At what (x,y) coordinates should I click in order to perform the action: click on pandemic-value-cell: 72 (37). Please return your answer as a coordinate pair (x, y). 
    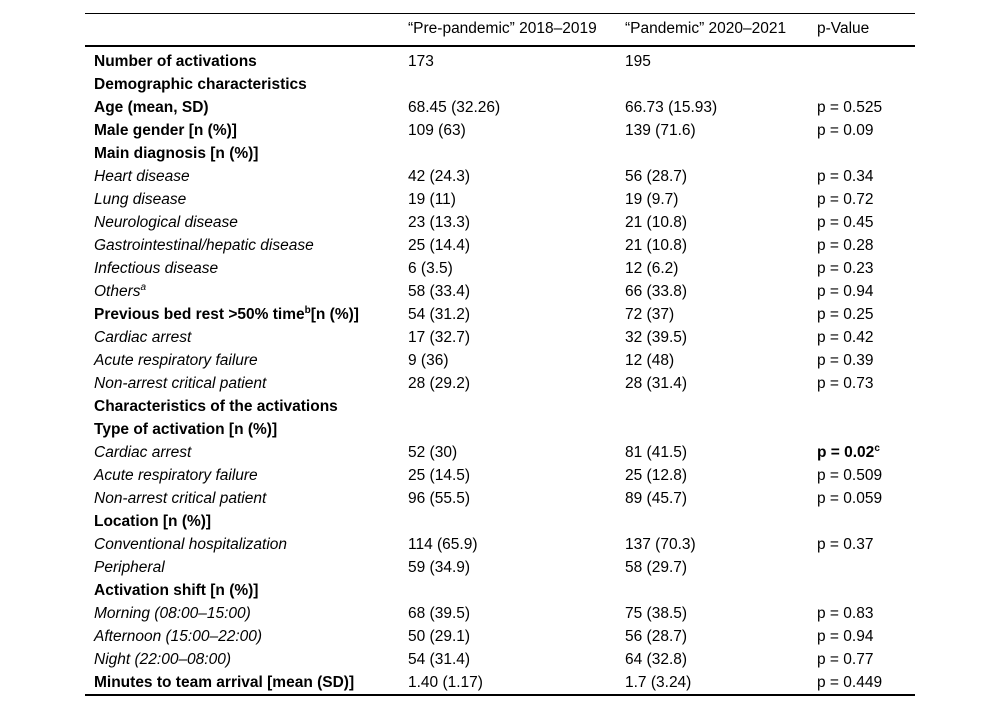
    Looking at the image, I should click on (650, 314).